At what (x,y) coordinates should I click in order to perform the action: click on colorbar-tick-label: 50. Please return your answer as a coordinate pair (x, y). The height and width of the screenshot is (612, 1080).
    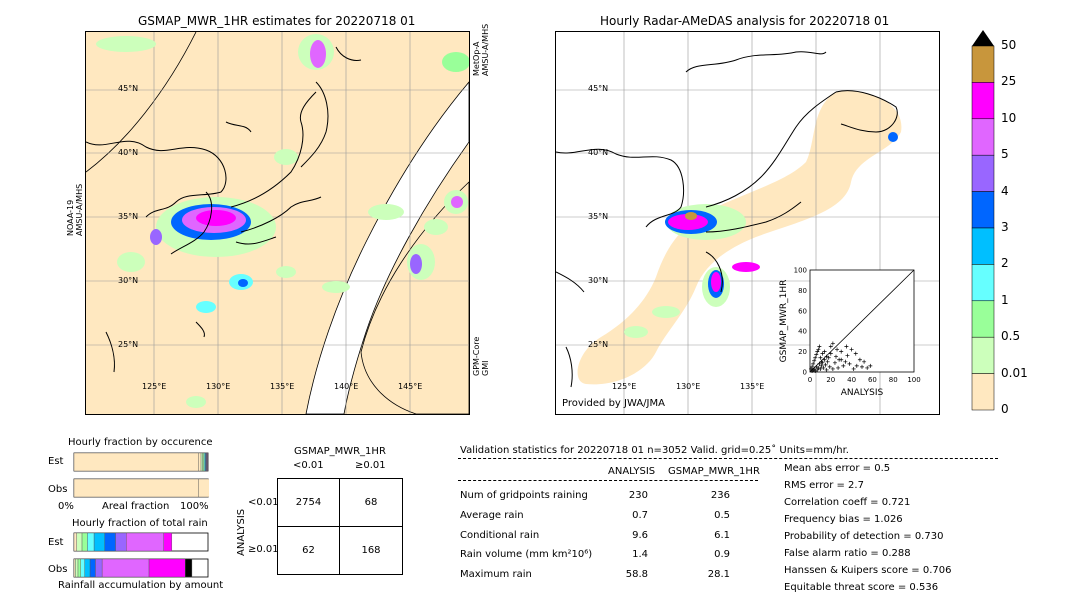
    Looking at the image, I should click on (1009, 45).